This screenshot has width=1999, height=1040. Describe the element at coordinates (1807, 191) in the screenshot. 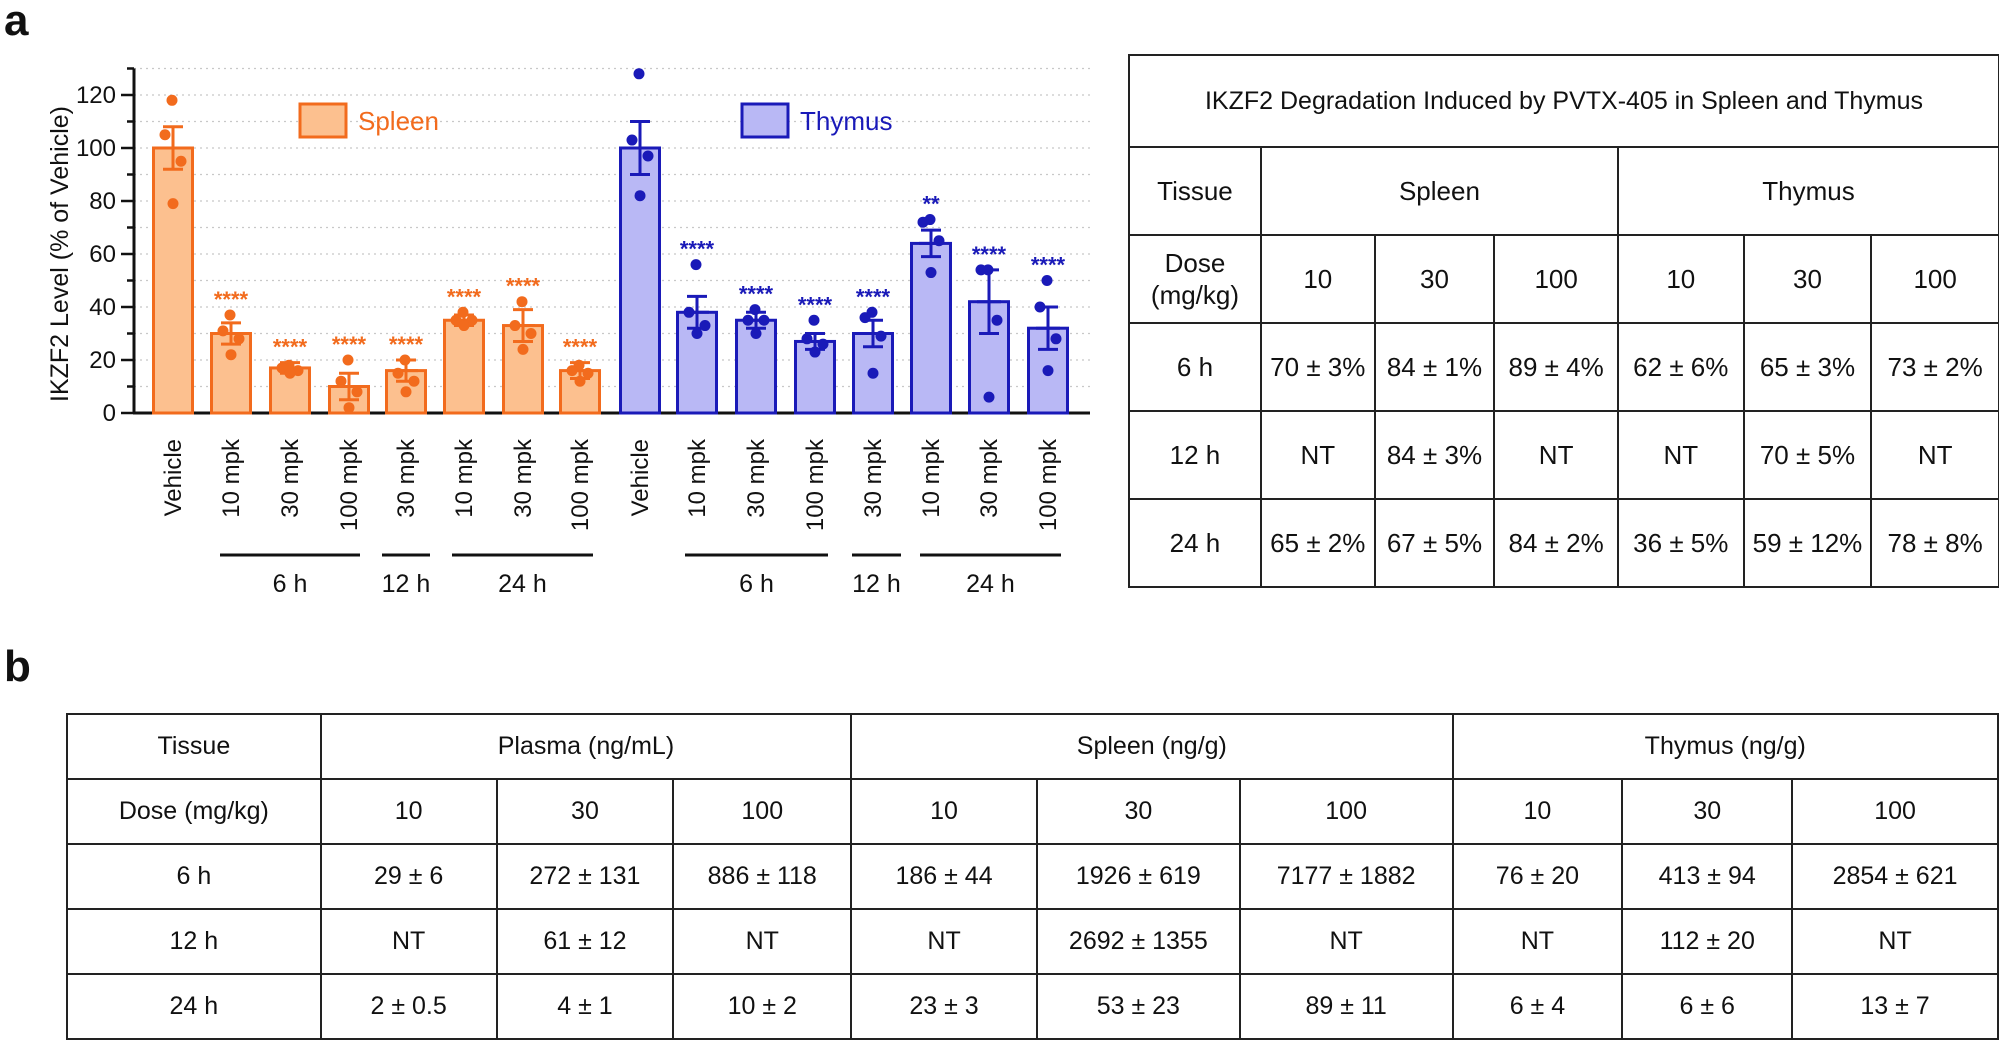

I see `thymus-header: Thymus` at that location.